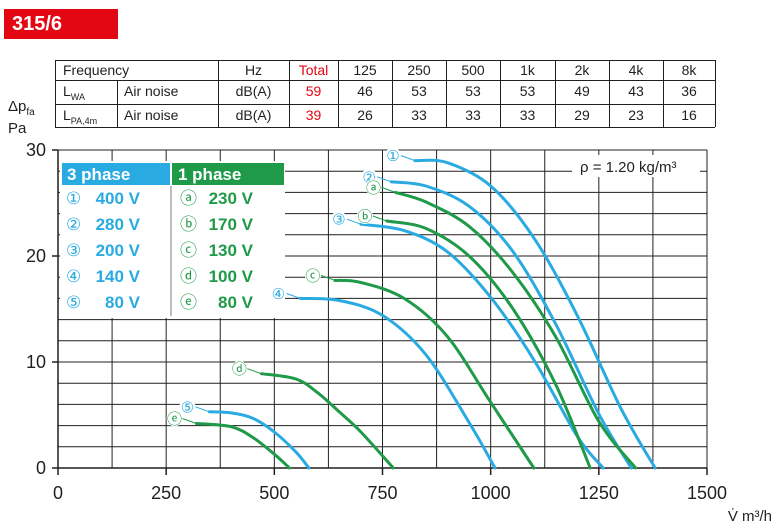 This screenshot has height=531, width=777. What do you see at coordinates (98, 174) in the screenshot?
I see `legend-title-3phase: 3 phase` at bounding box center [98, 174].